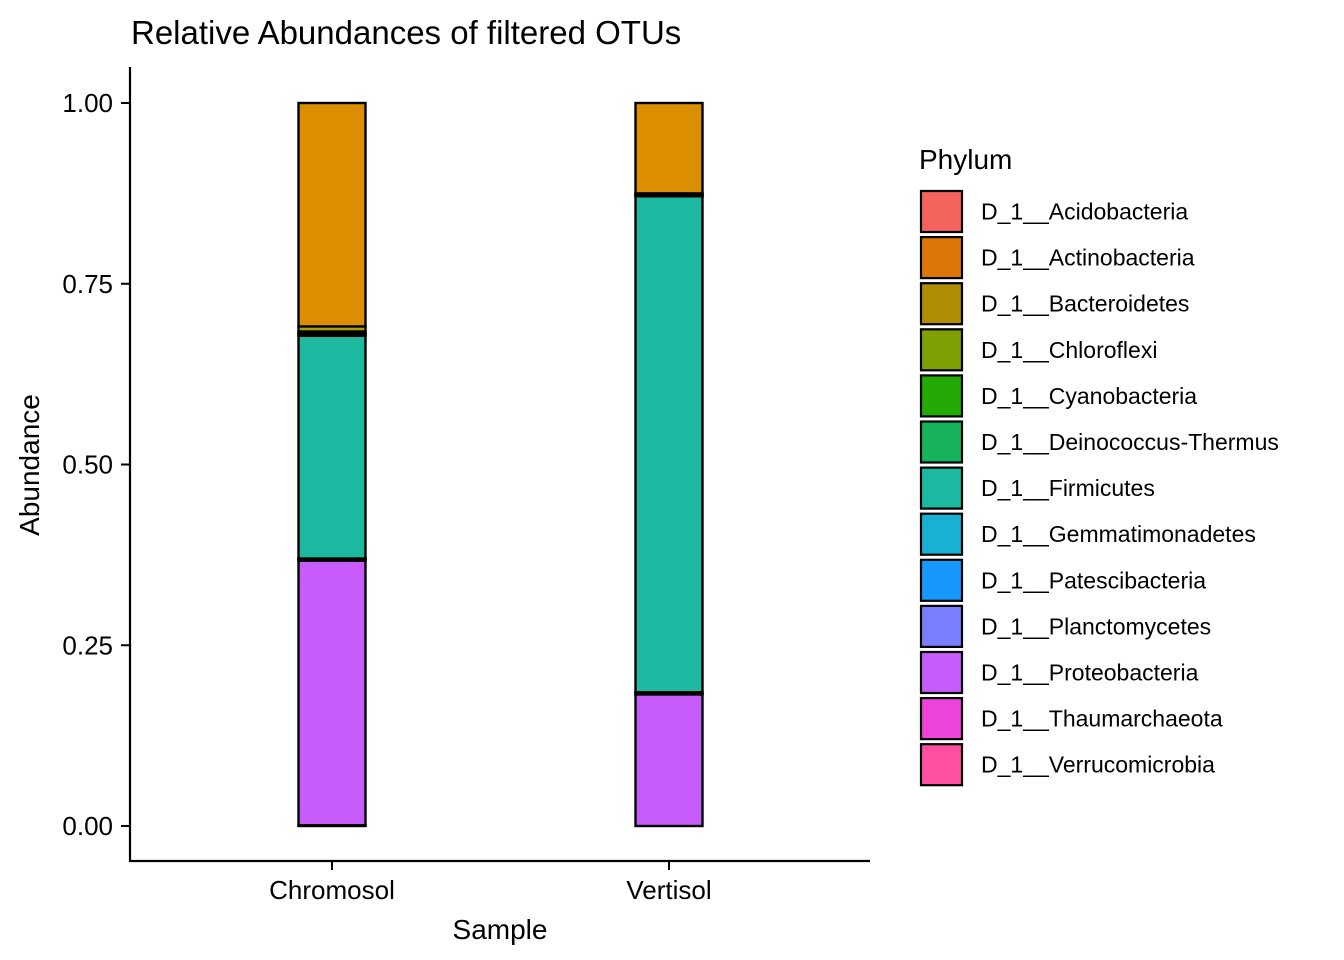  What do you see at coordinates (87, 103) in the screenshot?
I see `y-tick-label: 1.00` at bounding box center [87, 103].